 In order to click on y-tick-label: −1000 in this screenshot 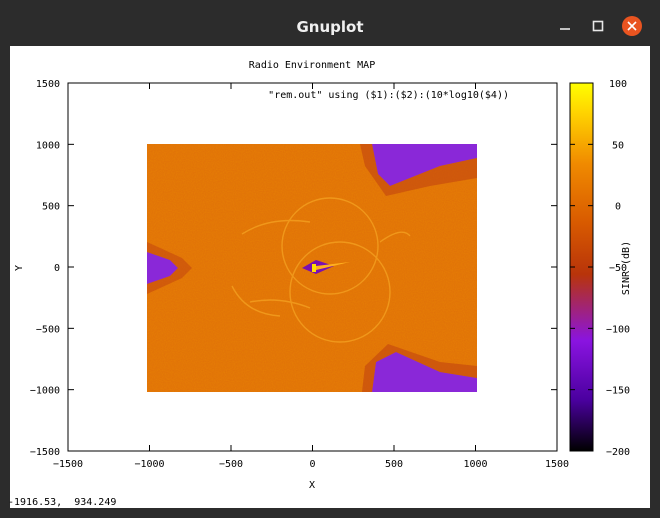, I will do `click(45, 391)`.